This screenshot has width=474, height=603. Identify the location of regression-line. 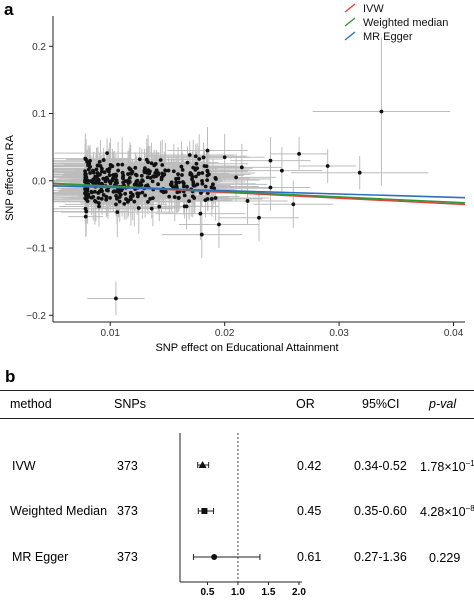
(259, 193).